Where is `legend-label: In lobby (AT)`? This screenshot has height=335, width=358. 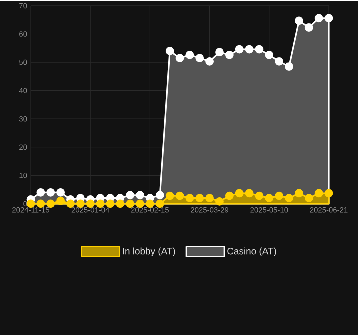
legend-label: In lobby (AT) is located at coordinates (149, 252).